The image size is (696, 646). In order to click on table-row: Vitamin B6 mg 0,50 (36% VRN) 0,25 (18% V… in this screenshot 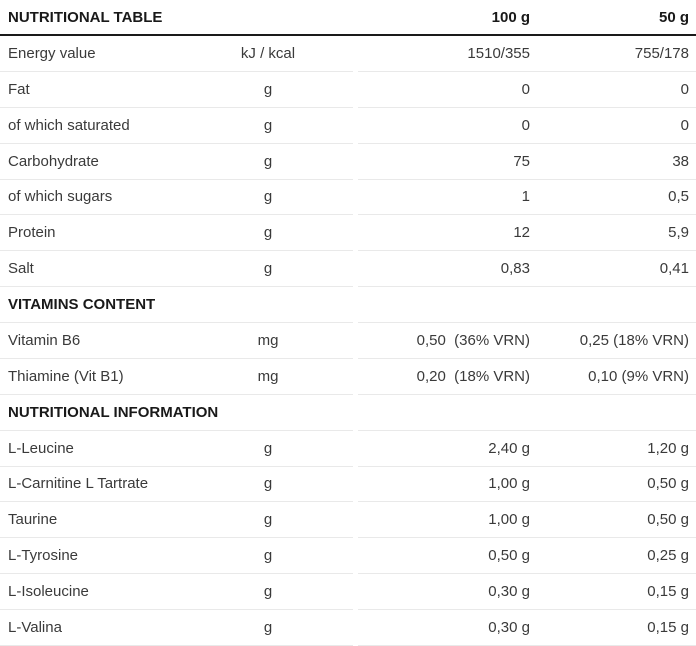, I will do `click(348, 341)`.